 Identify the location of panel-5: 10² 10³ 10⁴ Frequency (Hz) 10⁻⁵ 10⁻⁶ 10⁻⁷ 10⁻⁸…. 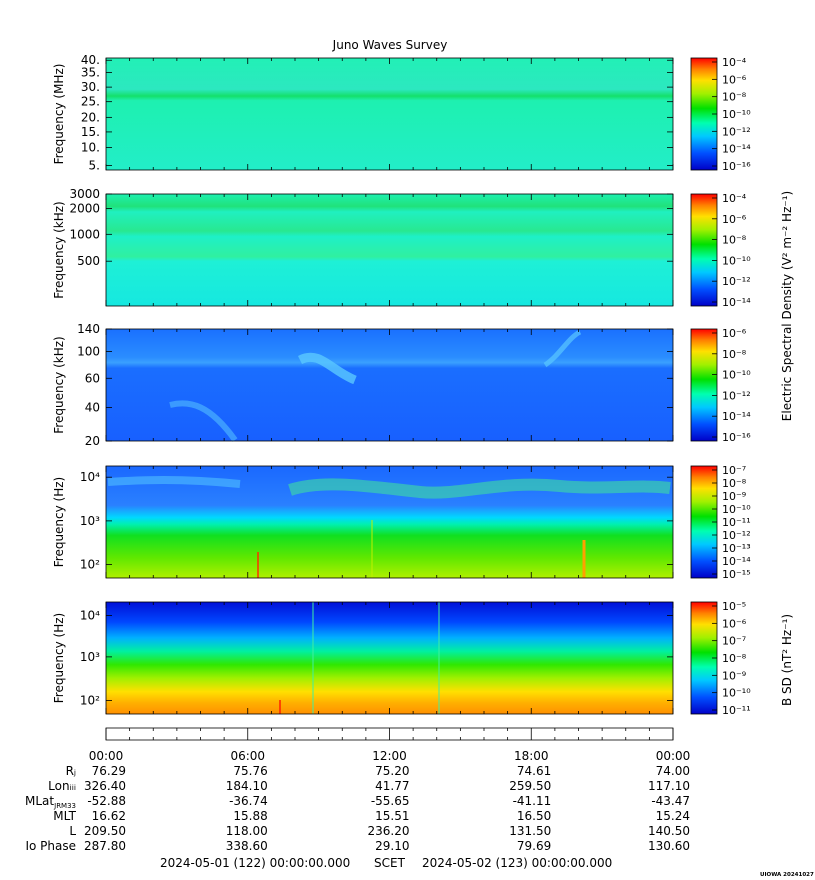
(401, 658).